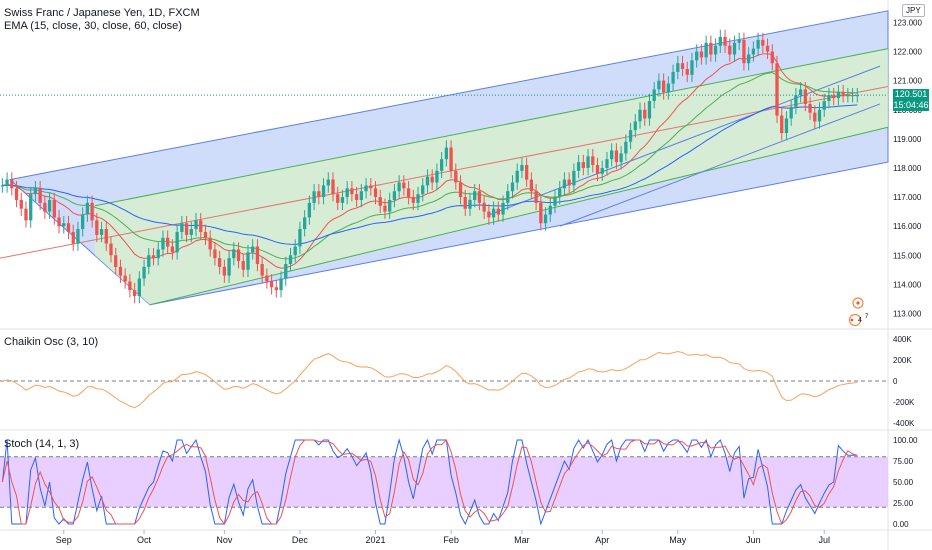 This screenshot has width=932, height=550. What do you see at coordinates (907, 197) in the screenshot?
I see `price-axis-label: 117.000` at bounding box center [907, 197].